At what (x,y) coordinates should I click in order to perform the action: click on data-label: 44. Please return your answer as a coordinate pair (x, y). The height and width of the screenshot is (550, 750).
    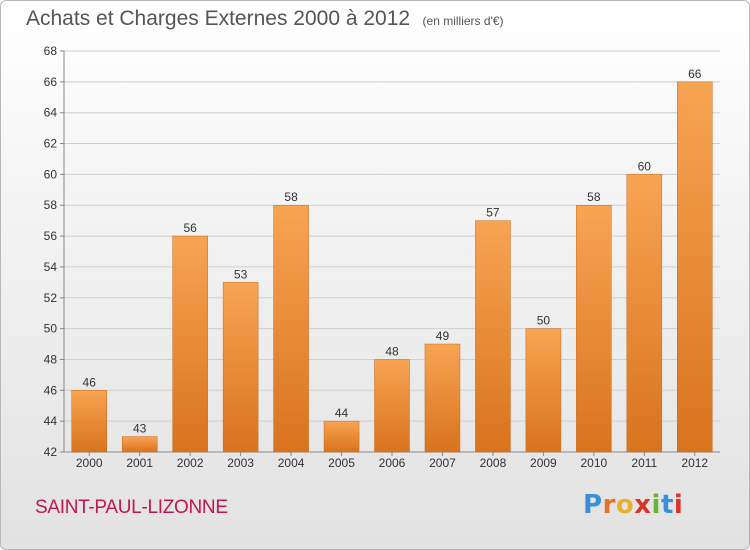
    Looking at the image, I should click on (342, 413).